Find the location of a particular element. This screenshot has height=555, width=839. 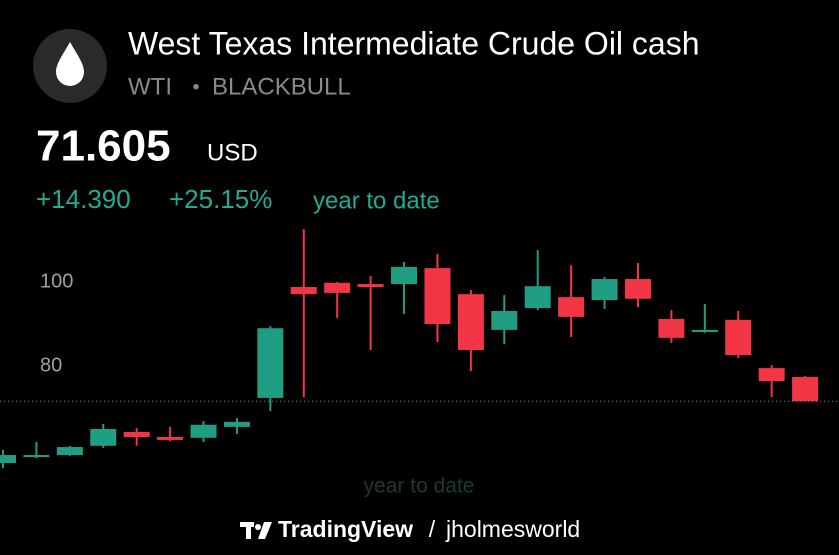

y-tick-label: 100 is located at coordinates (56, 281).